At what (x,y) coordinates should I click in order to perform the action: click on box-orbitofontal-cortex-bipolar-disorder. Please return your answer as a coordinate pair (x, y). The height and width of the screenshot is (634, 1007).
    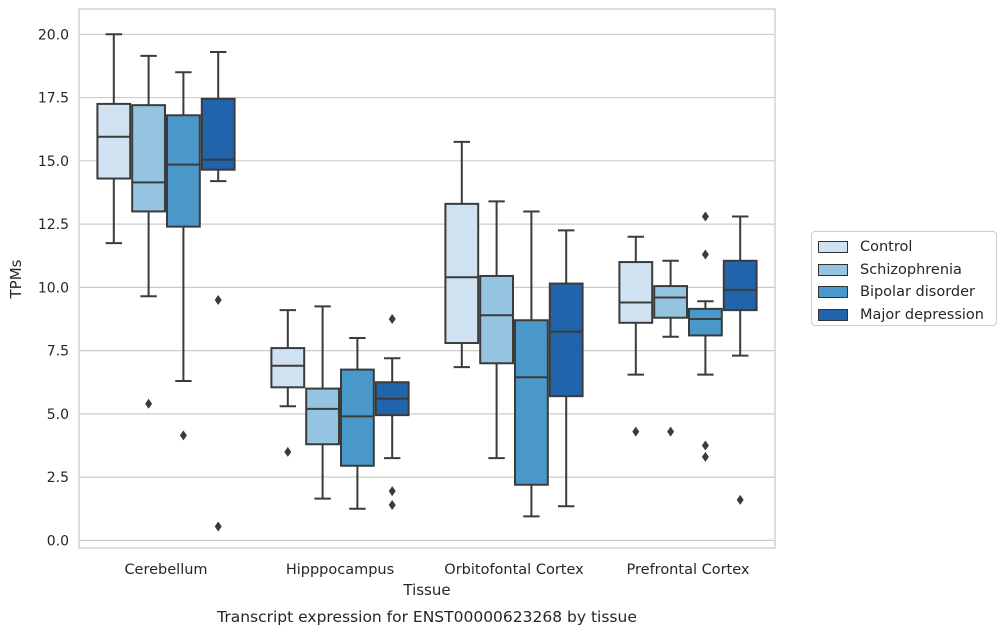
    Looking at the image, I should click on (531, 364).